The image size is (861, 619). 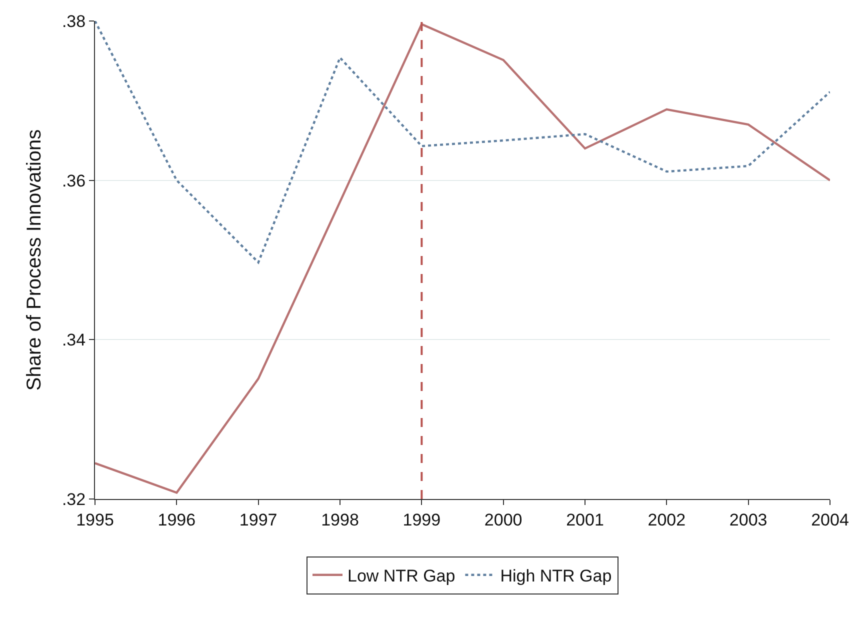 I want to click on x-tick-label: 1997, so click(x=258, y=520).